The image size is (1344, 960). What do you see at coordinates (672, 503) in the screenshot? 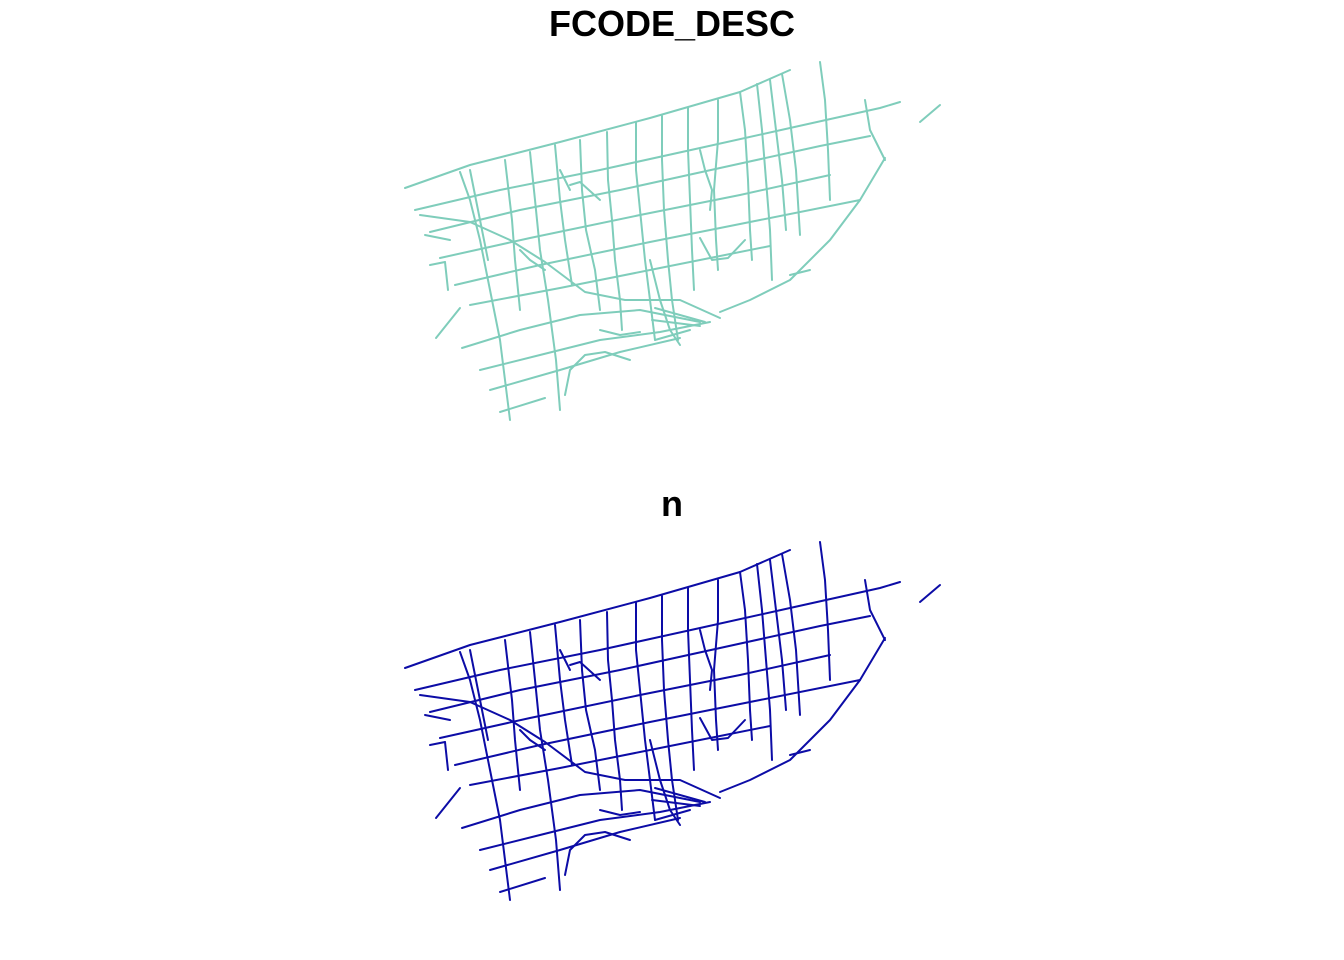
I see `panel-title: n` at bounding box center [672, 503].